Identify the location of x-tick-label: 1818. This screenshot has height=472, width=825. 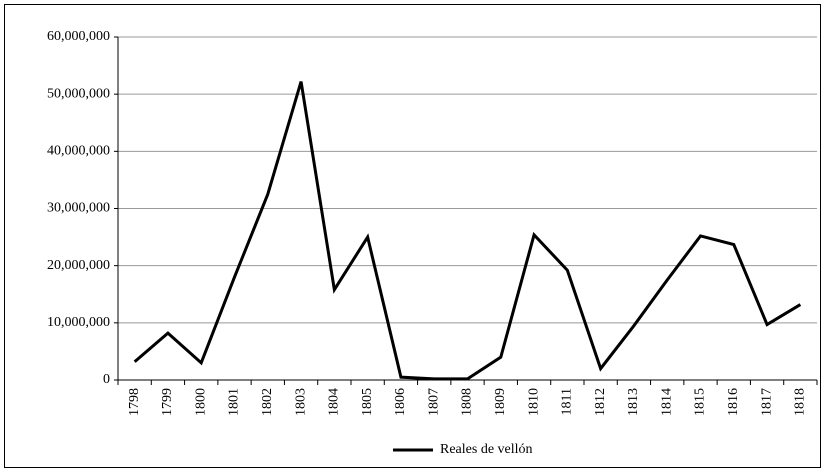
(800, 402).